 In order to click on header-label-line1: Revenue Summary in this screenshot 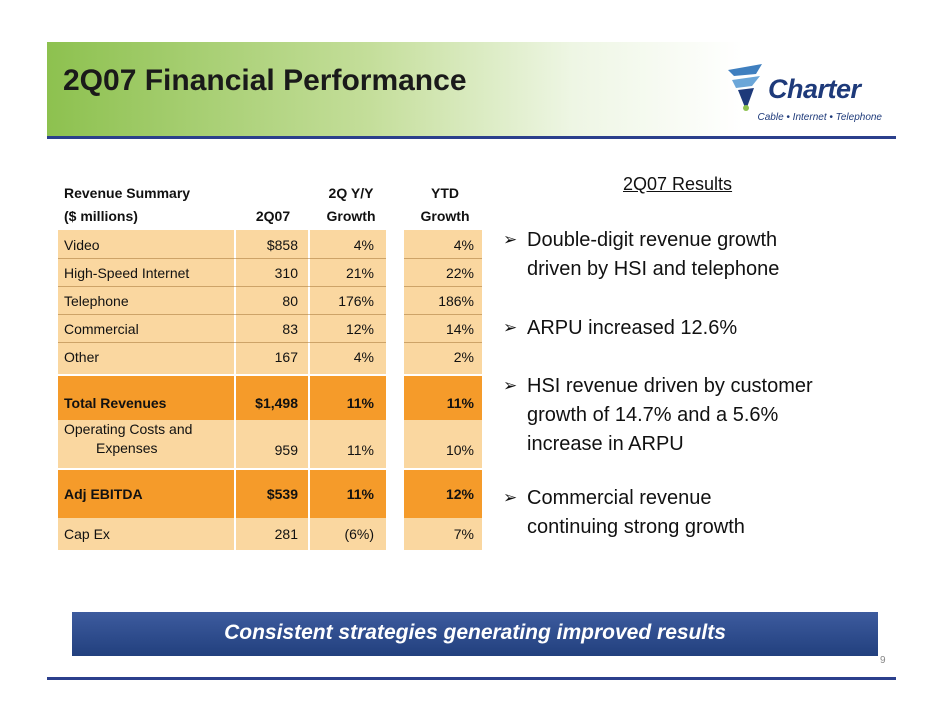, I will do `click(127, 193)`.